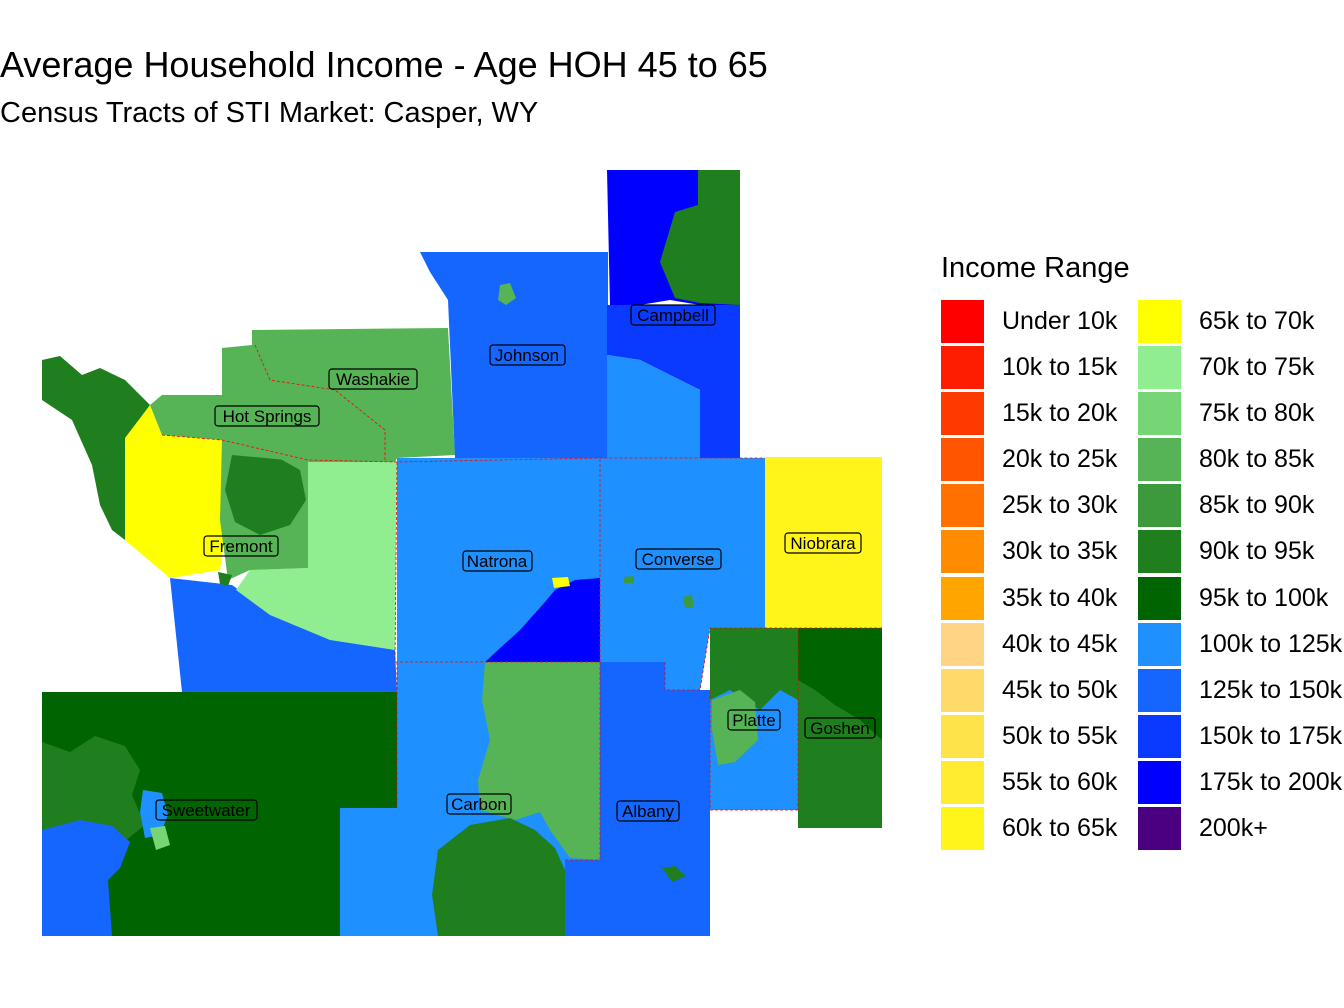 The image size is (1344, 1008). I want to click on legend-label: 80k to 85k, so click(1257, 459).